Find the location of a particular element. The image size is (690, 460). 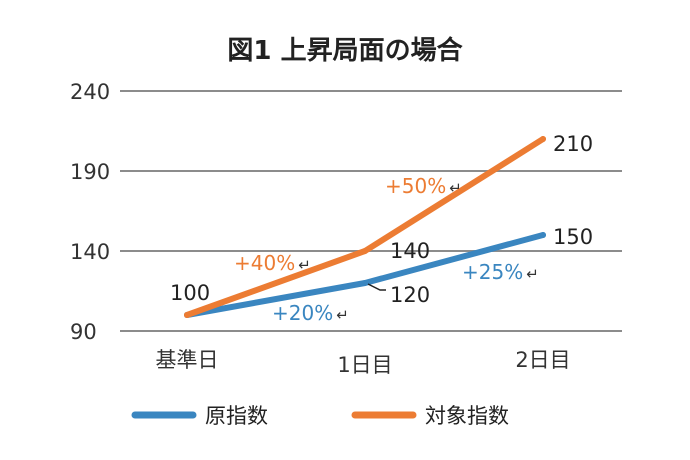

y-tick-label: 140 is located at coordinates (90, 252).